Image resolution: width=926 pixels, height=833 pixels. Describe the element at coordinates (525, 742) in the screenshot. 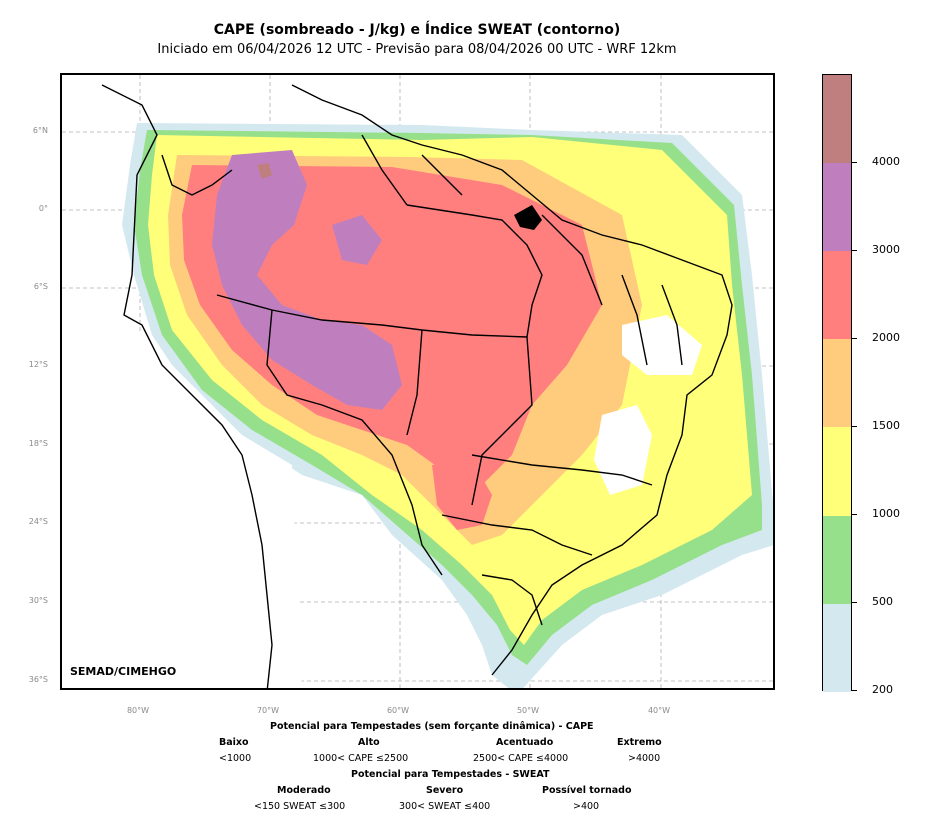

I see `legend-cape-name: Acentuado` at that location.